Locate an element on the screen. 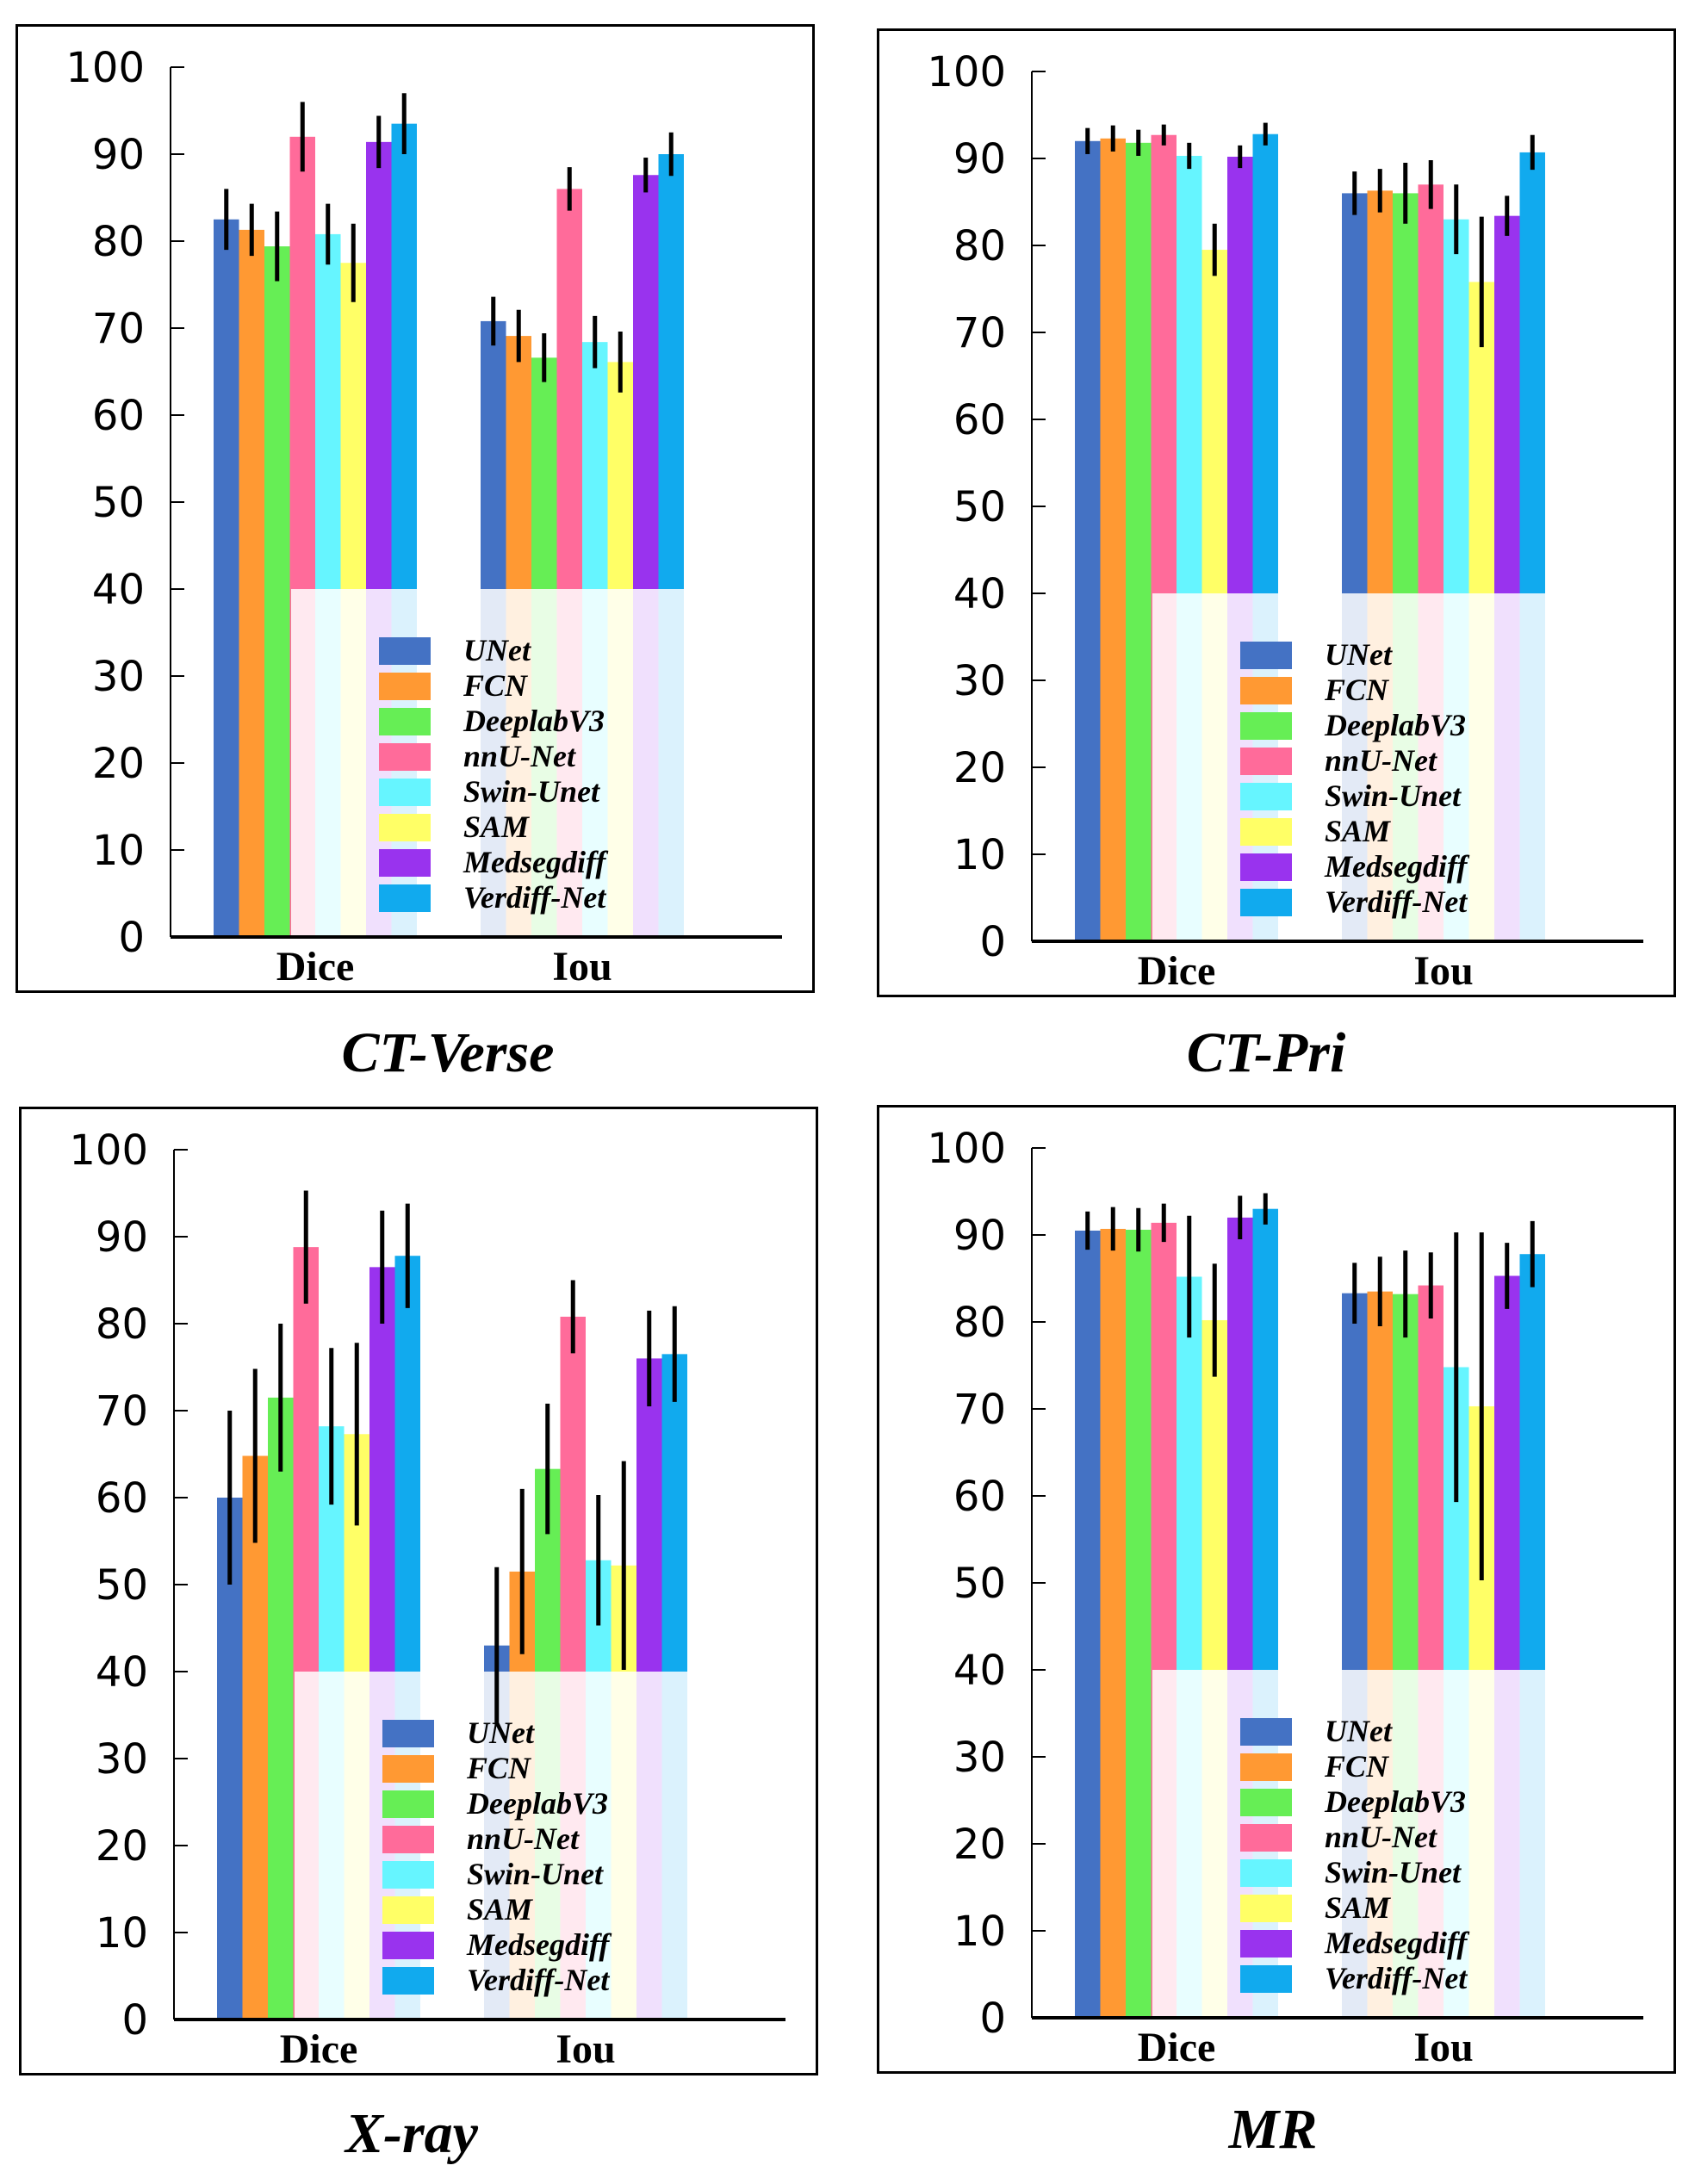 The height and width of the screenshot is (2184, 1695). chart-caption: CT-Verse is located at coordinates (448, 1052).